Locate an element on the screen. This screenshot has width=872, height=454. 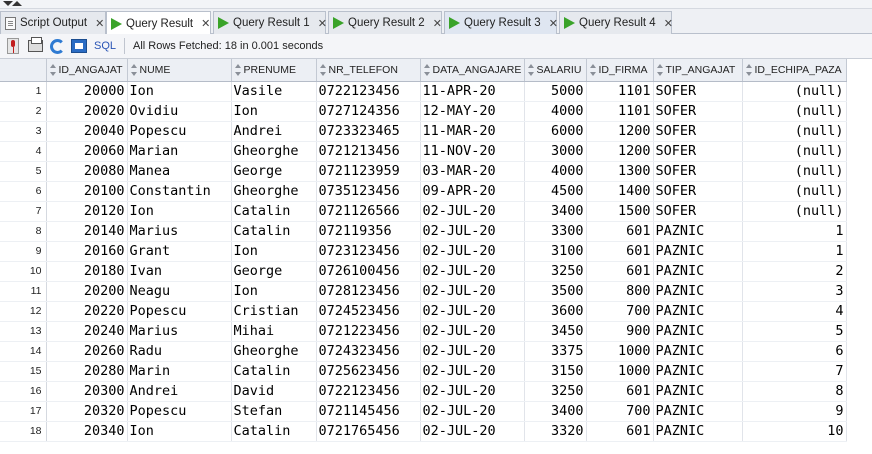
row-number-cell: 9 is located at coordinates (23, 251).